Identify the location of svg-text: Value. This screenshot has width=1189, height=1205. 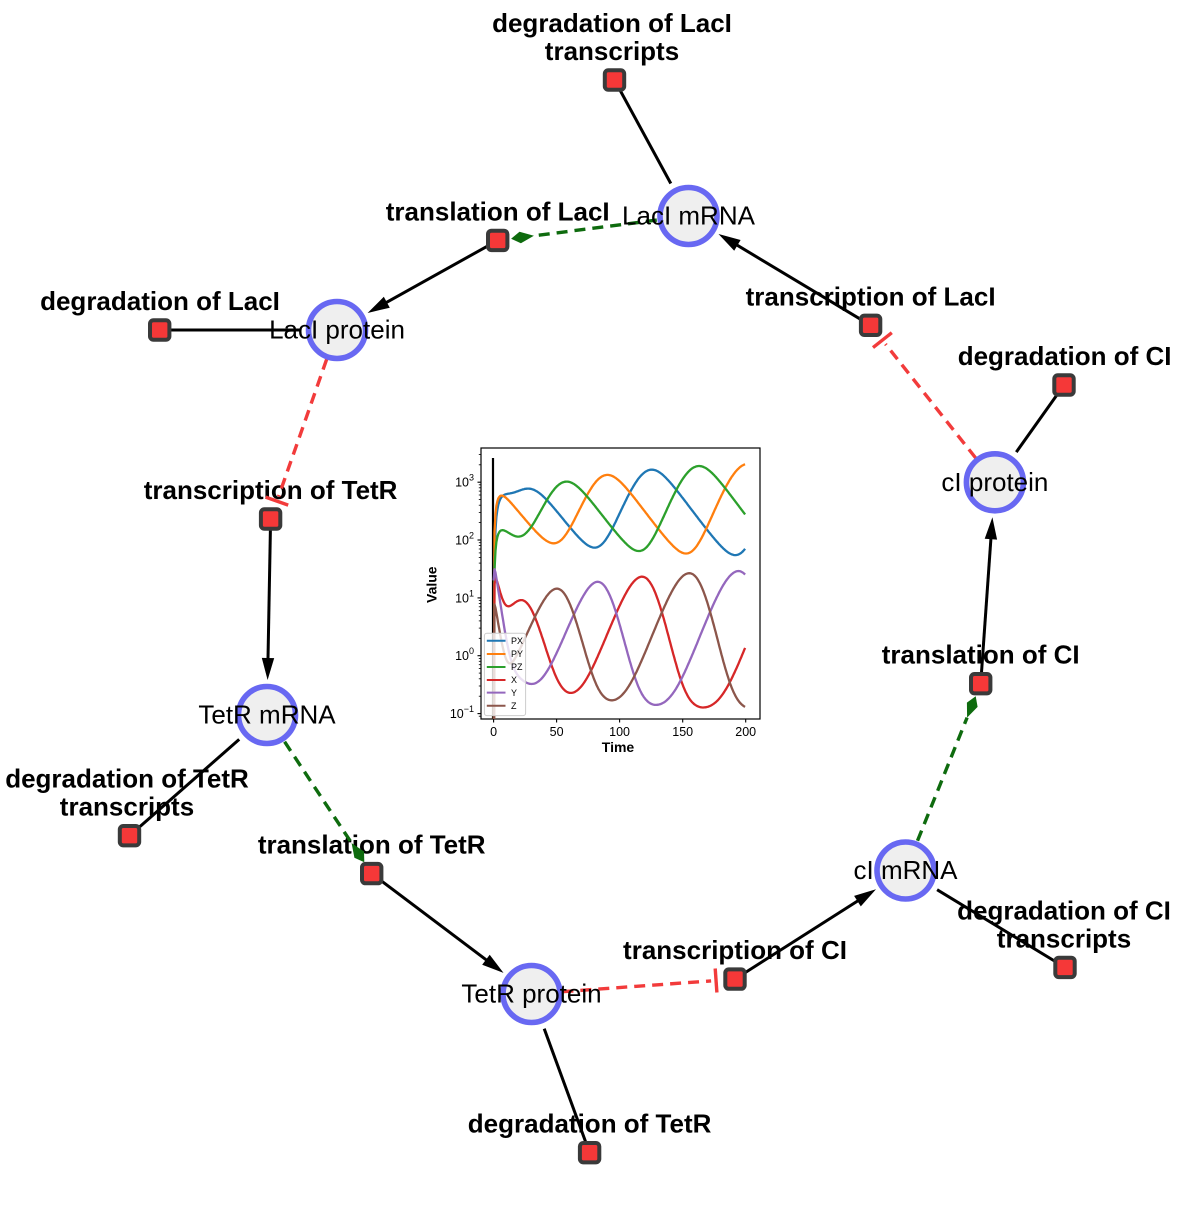
(431, 584).